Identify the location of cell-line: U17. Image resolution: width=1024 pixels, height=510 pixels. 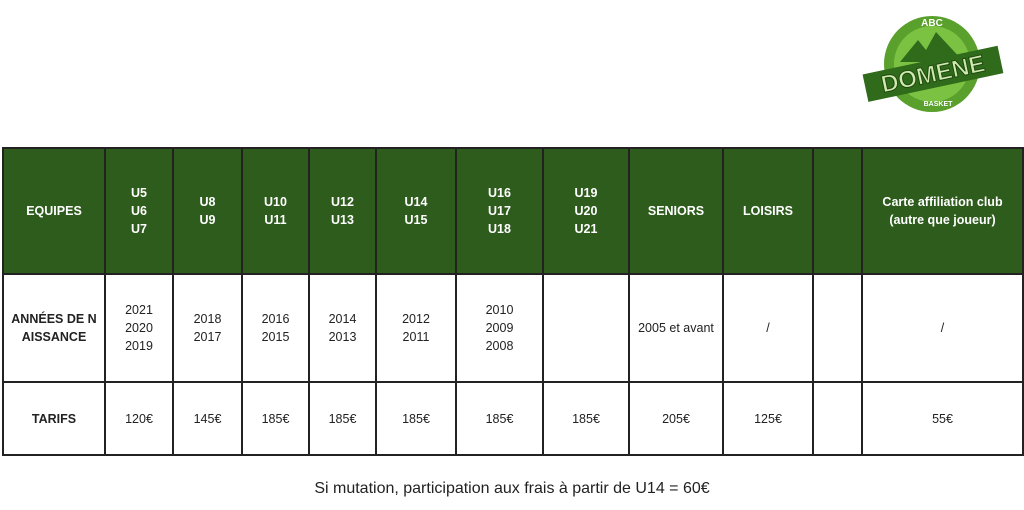
(499, 211).